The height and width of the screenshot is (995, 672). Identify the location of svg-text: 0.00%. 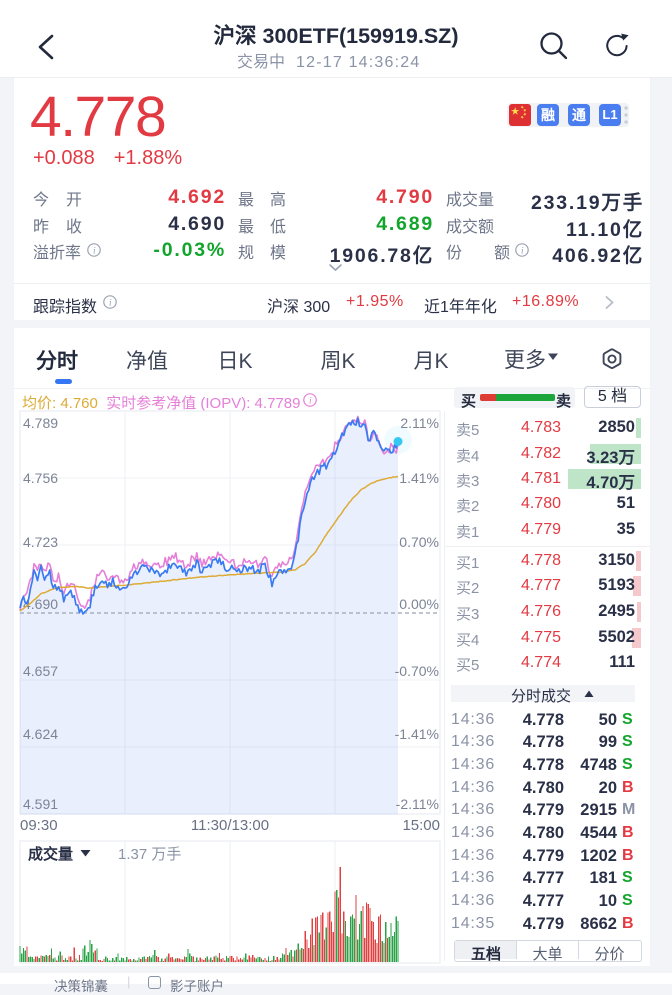
(419, 604).